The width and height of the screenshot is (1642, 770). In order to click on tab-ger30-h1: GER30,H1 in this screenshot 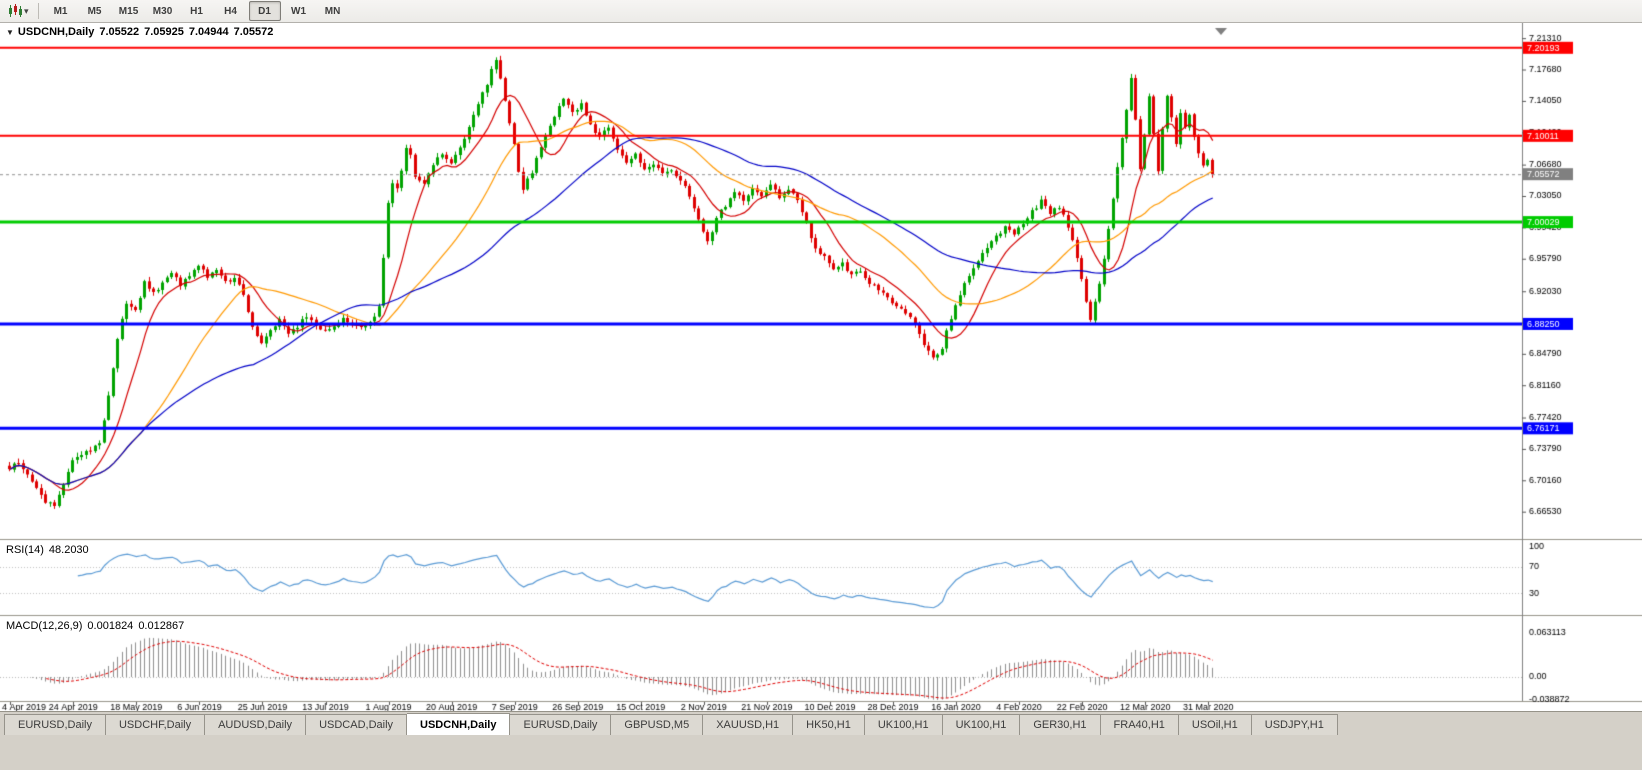, I will do `click(1060, 724)`.